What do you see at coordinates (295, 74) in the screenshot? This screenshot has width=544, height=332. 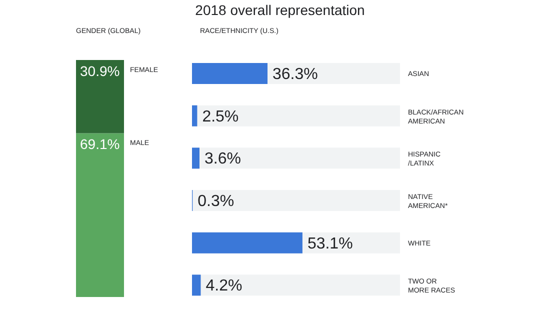 I see `data-label: 36.3%` at bounding box center [295, 74].